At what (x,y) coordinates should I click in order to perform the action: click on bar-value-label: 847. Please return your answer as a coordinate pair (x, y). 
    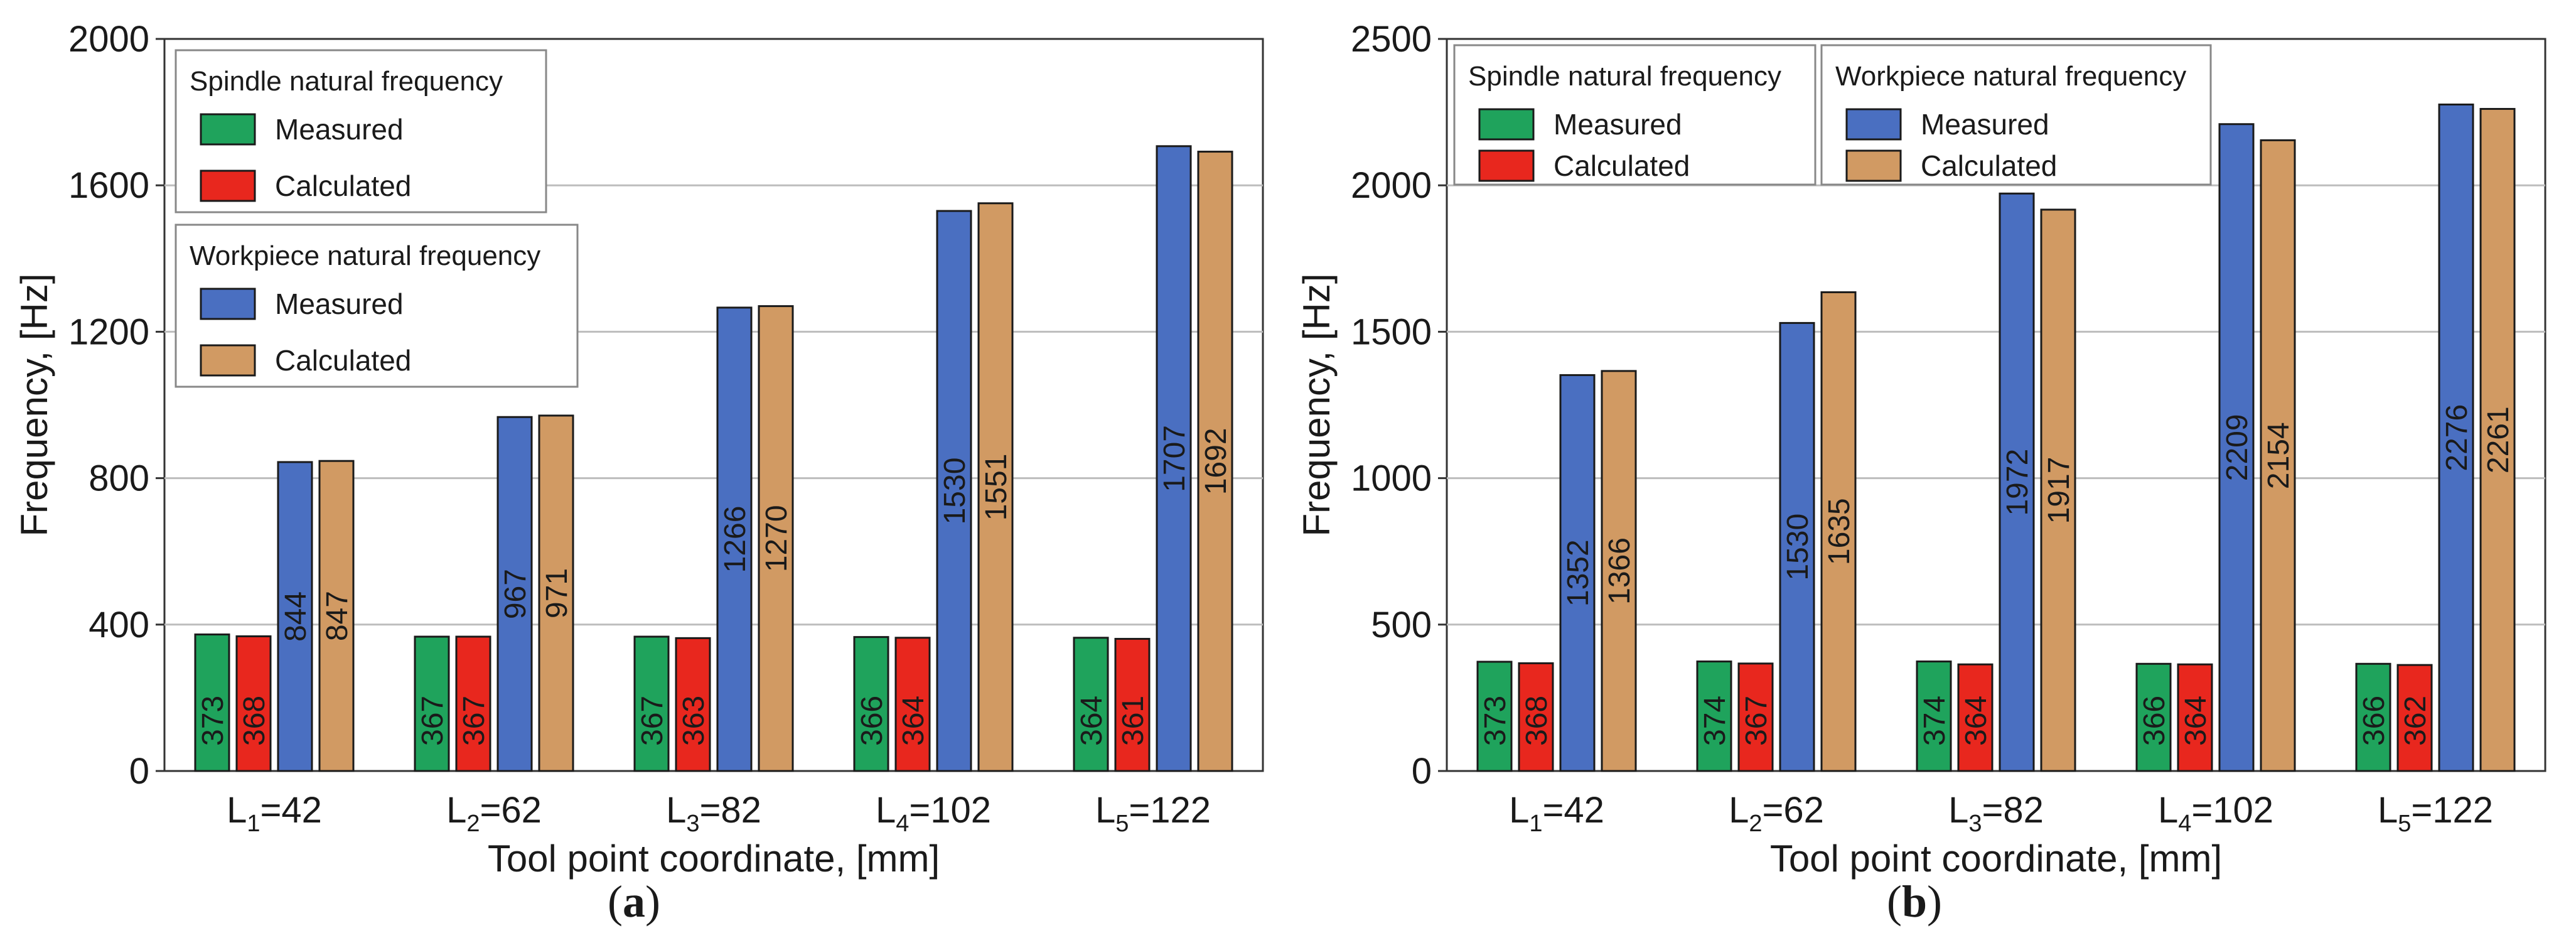
    Looking at the image, I should click on (337, 616).